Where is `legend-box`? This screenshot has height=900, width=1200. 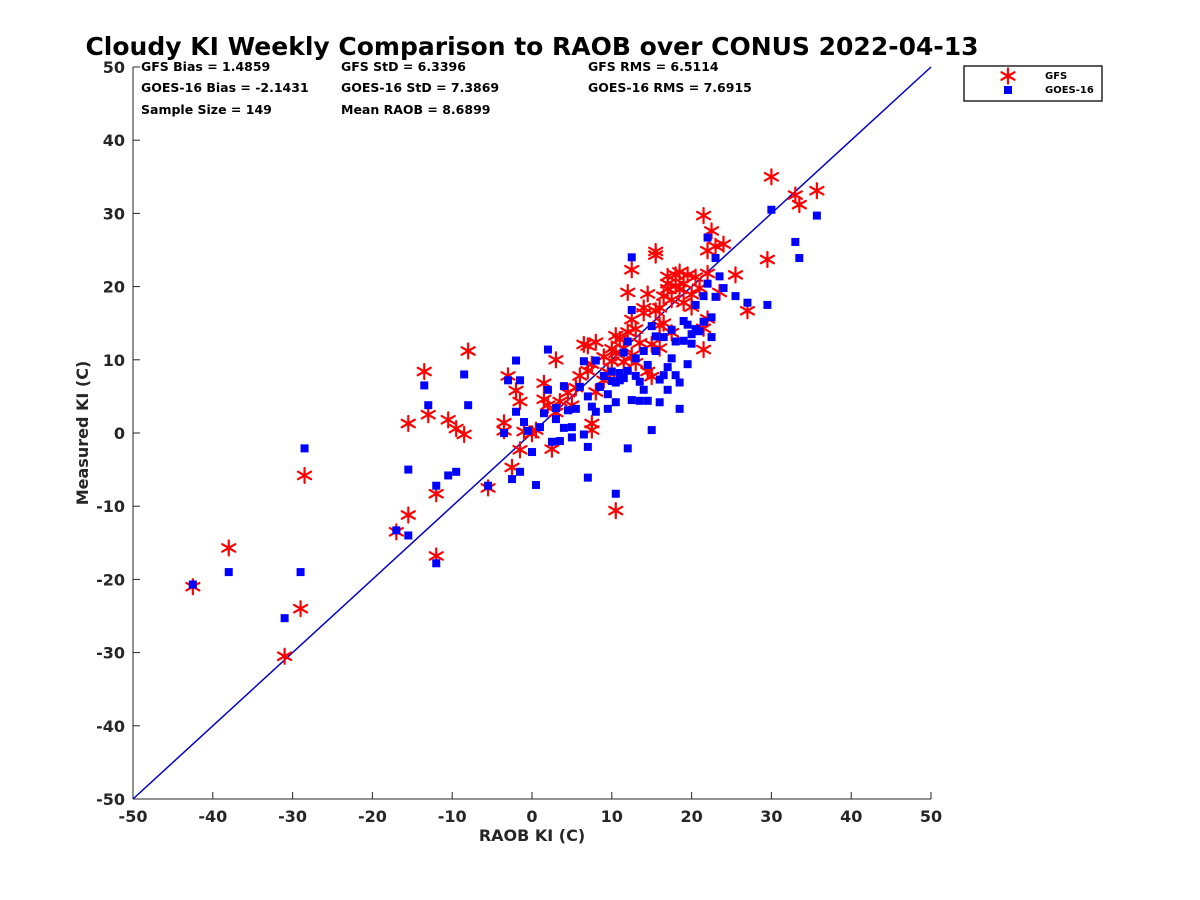 legend-box is located at coordinates (1033, 83).